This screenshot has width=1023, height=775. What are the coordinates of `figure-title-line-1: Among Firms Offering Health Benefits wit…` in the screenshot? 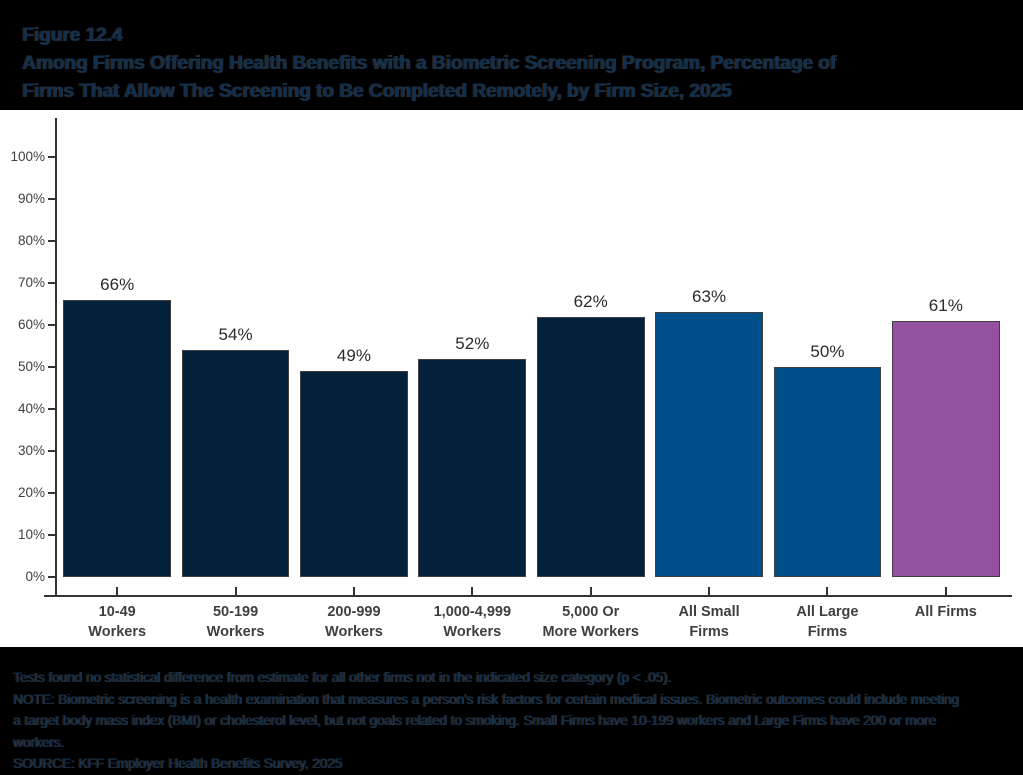 It's located at (429, 63).